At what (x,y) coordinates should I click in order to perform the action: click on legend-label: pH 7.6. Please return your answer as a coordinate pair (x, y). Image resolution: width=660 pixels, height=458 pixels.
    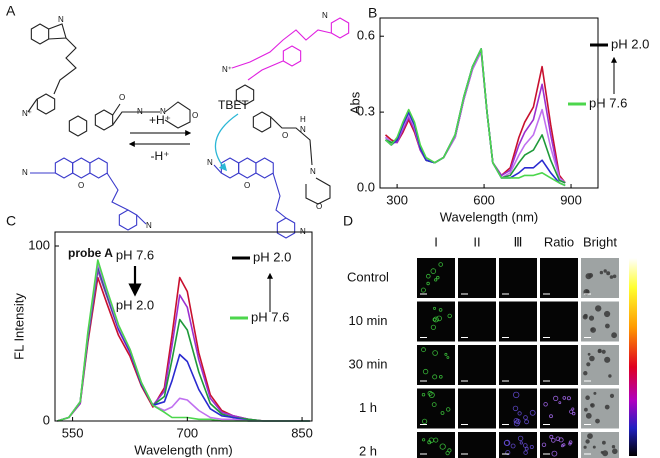
    Looking at the image, I should click on (270, 316).